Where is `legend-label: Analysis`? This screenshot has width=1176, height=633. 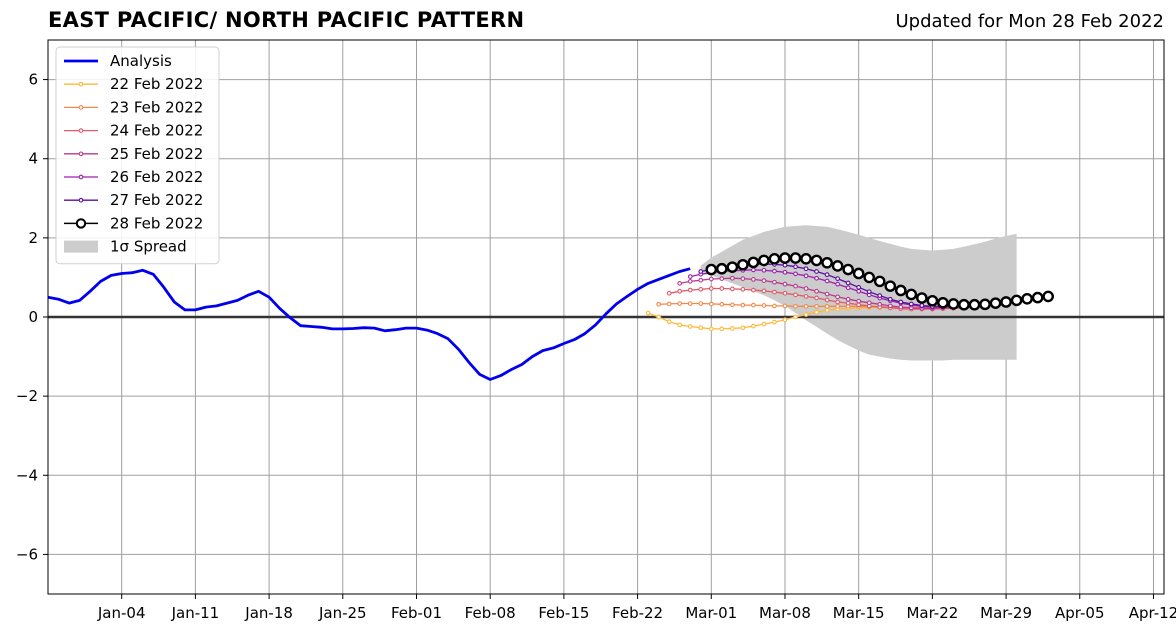 legend-label: Analysis is located at coordinates (141, 61).